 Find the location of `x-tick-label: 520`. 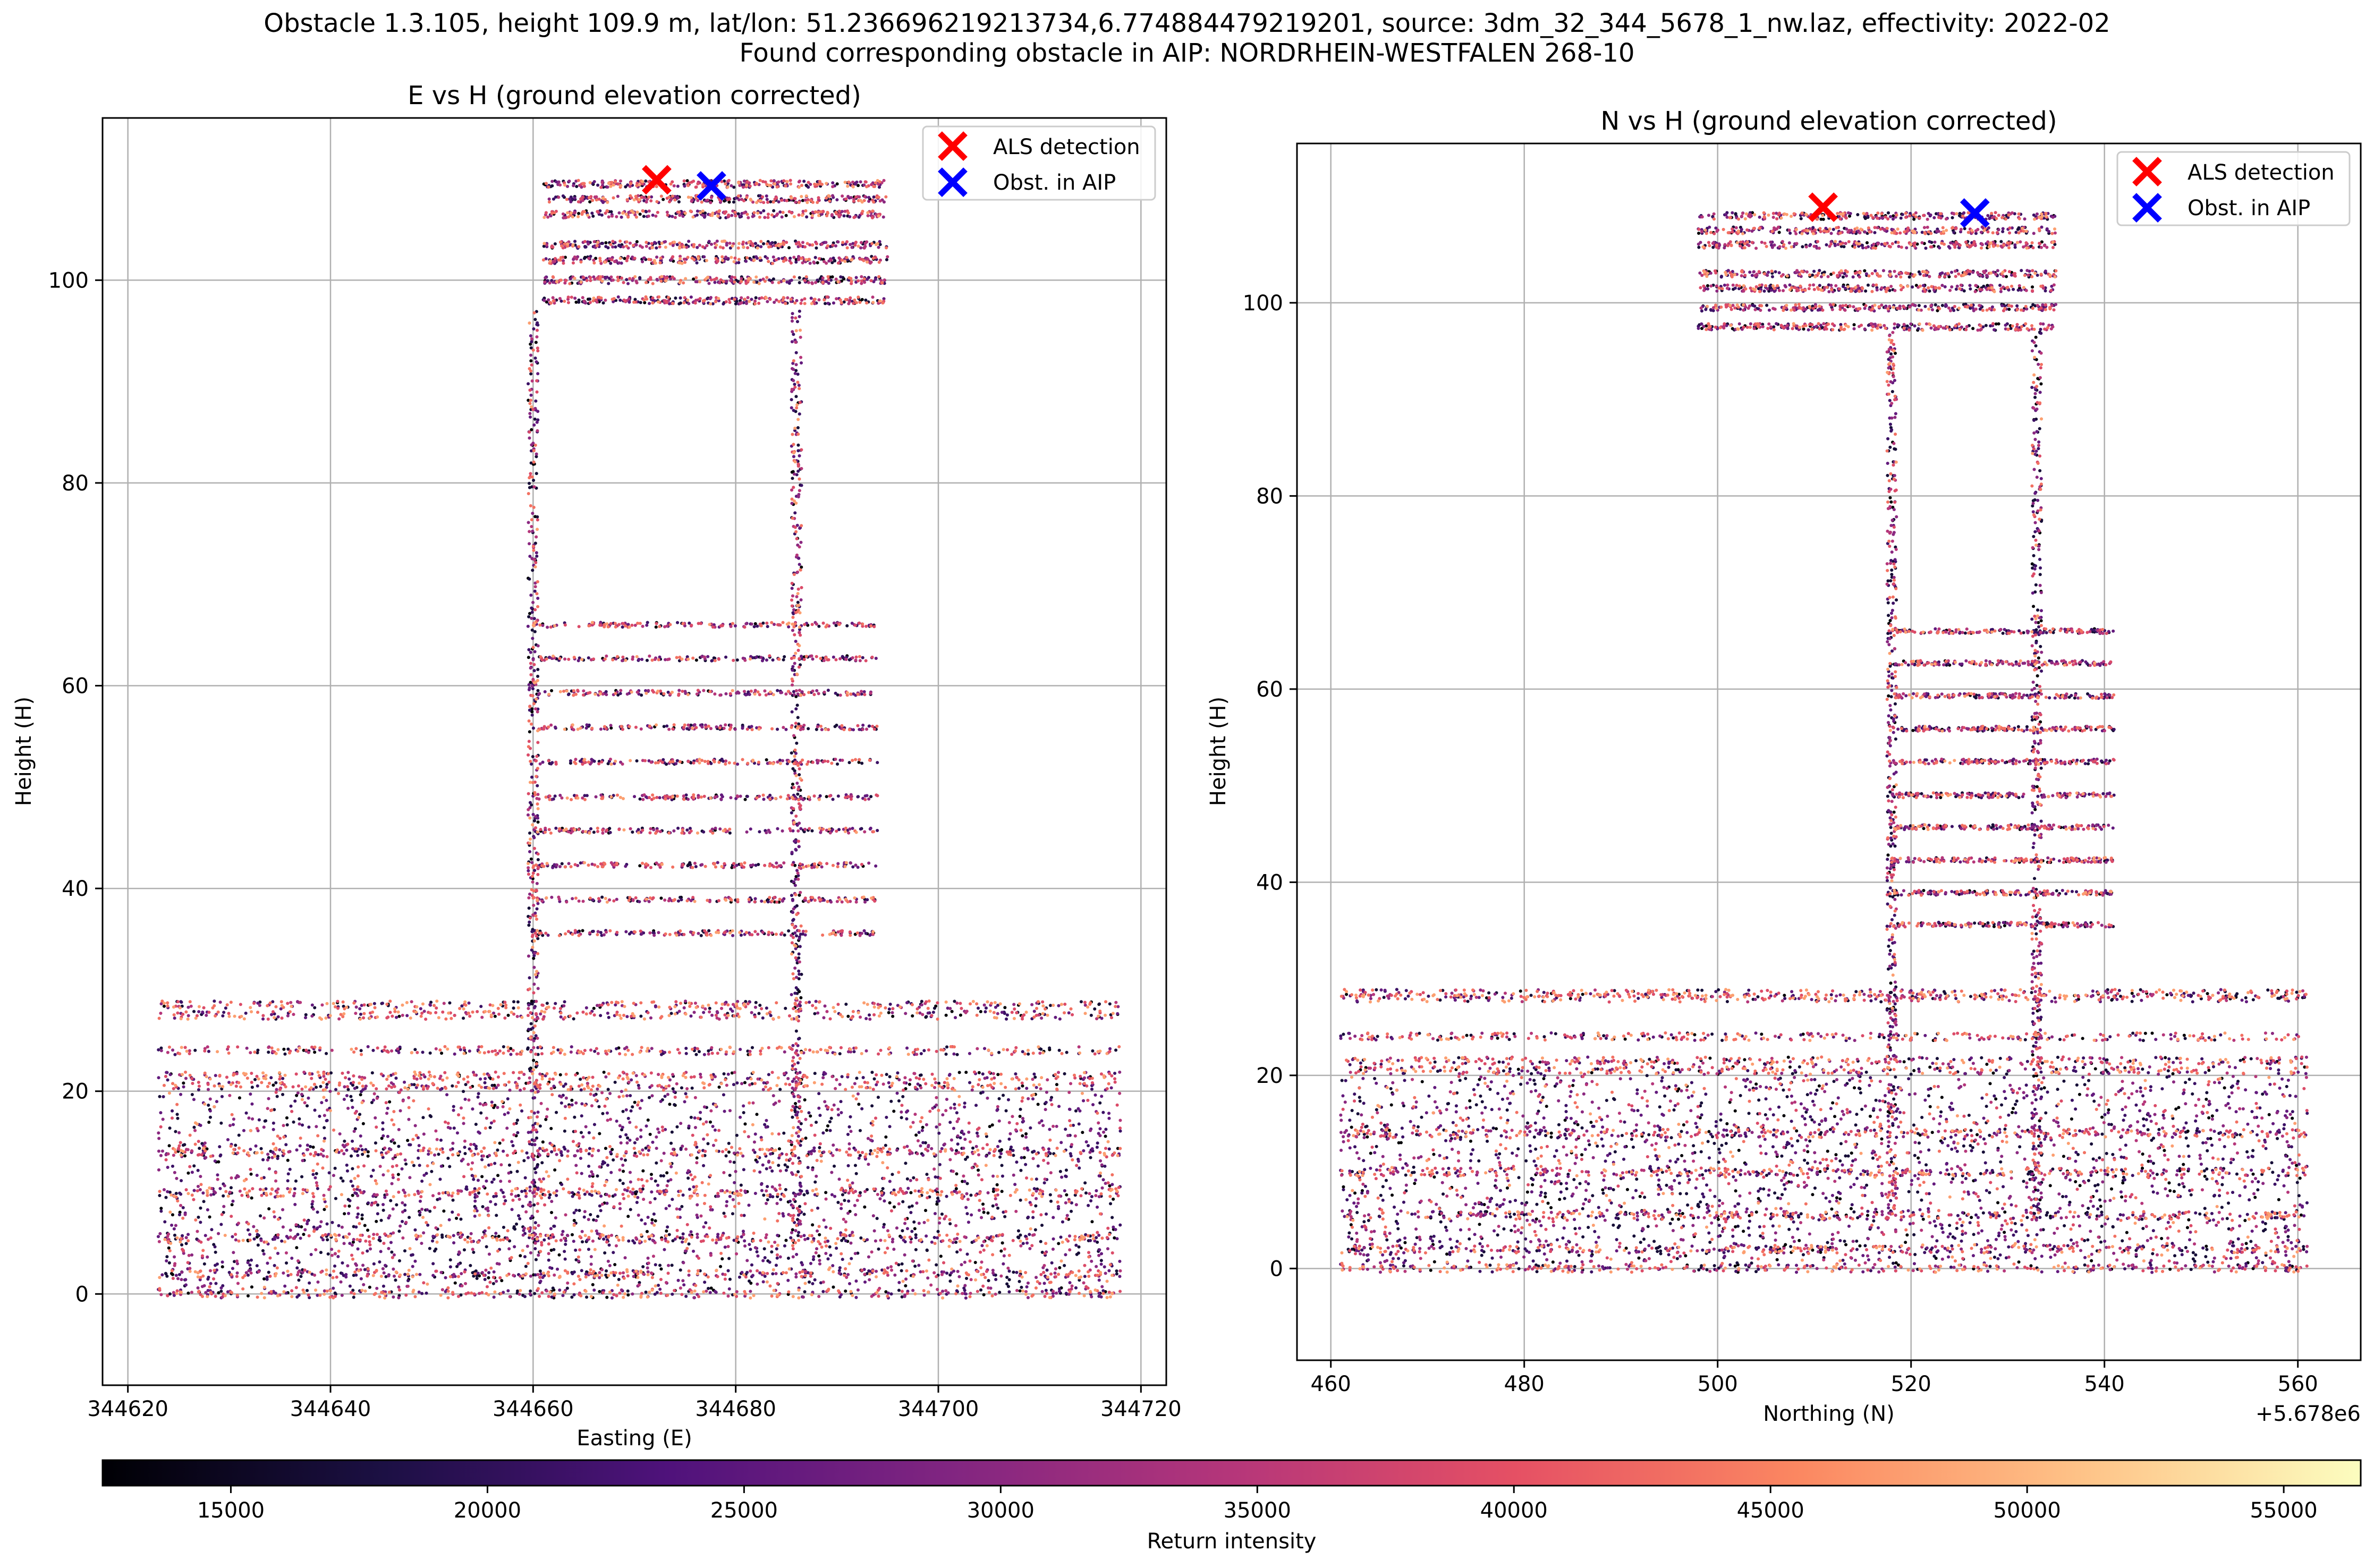

x-tick-label: 520 is located at coordinates (1911, 1384).